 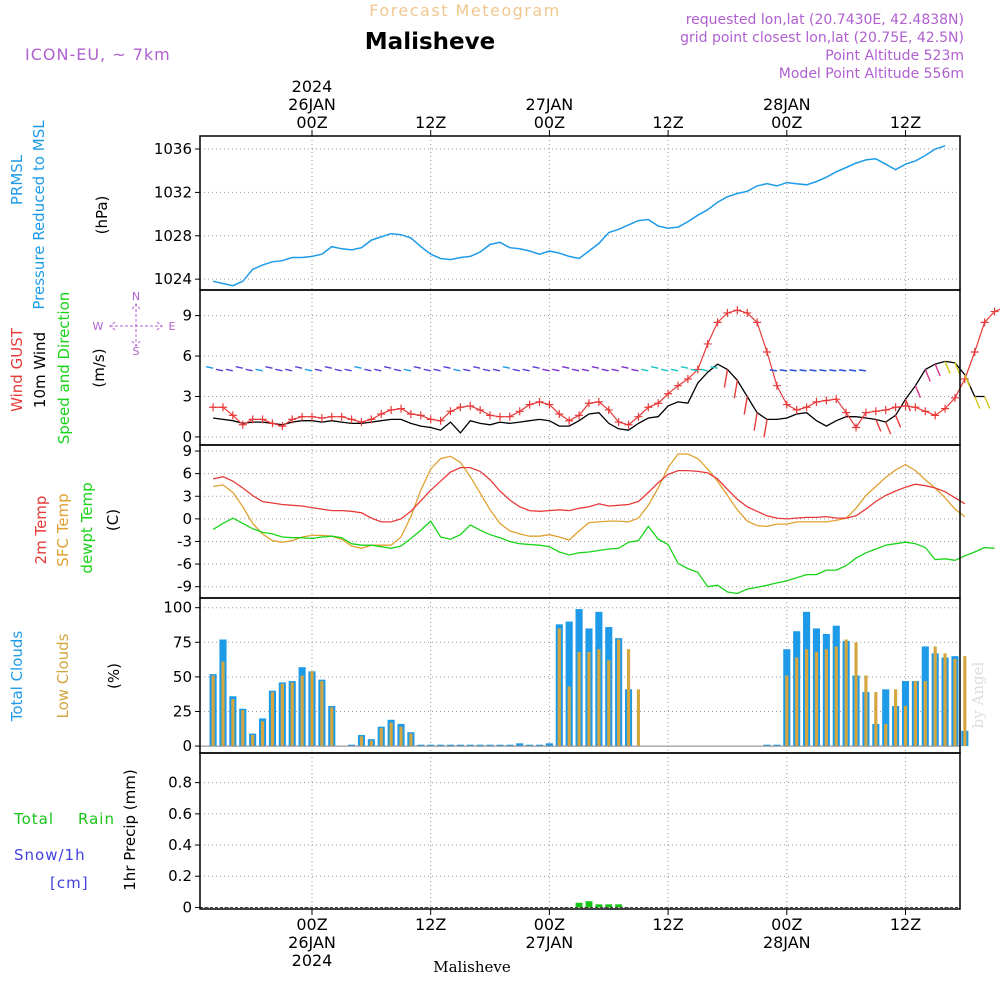 What do you see at coordinates (311, 924) in the screenshot?
I see `bottom-time-hour: 00Z` at bounding box center [311, 924].